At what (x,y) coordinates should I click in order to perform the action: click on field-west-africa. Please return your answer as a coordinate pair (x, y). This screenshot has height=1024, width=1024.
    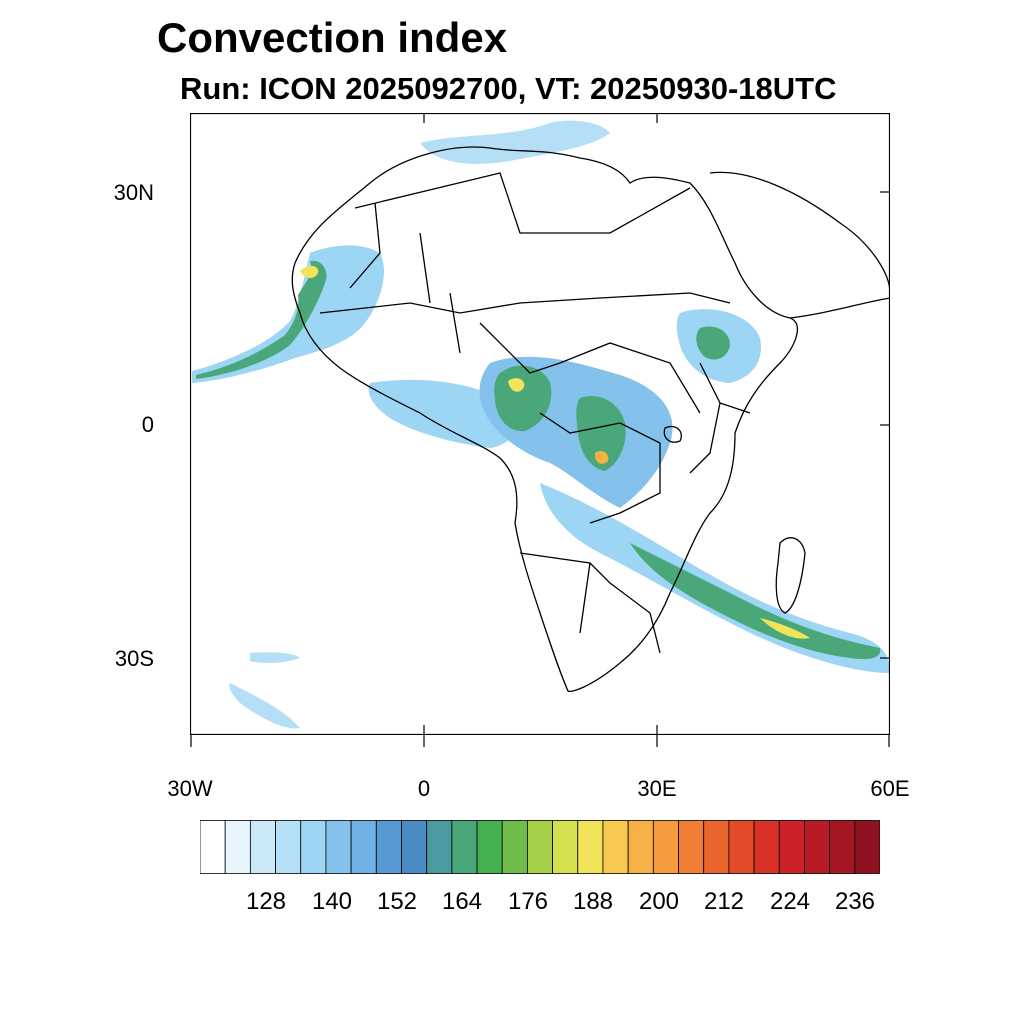
    Looking at the image, I should click on (288, 314).